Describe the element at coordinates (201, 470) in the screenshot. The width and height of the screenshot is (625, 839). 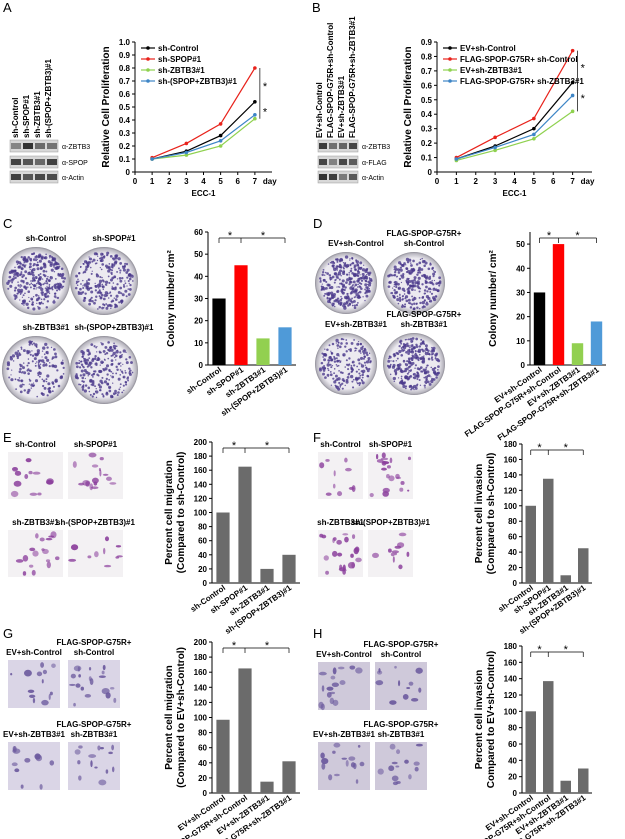
I see `y-tick-label: 160` at that location.